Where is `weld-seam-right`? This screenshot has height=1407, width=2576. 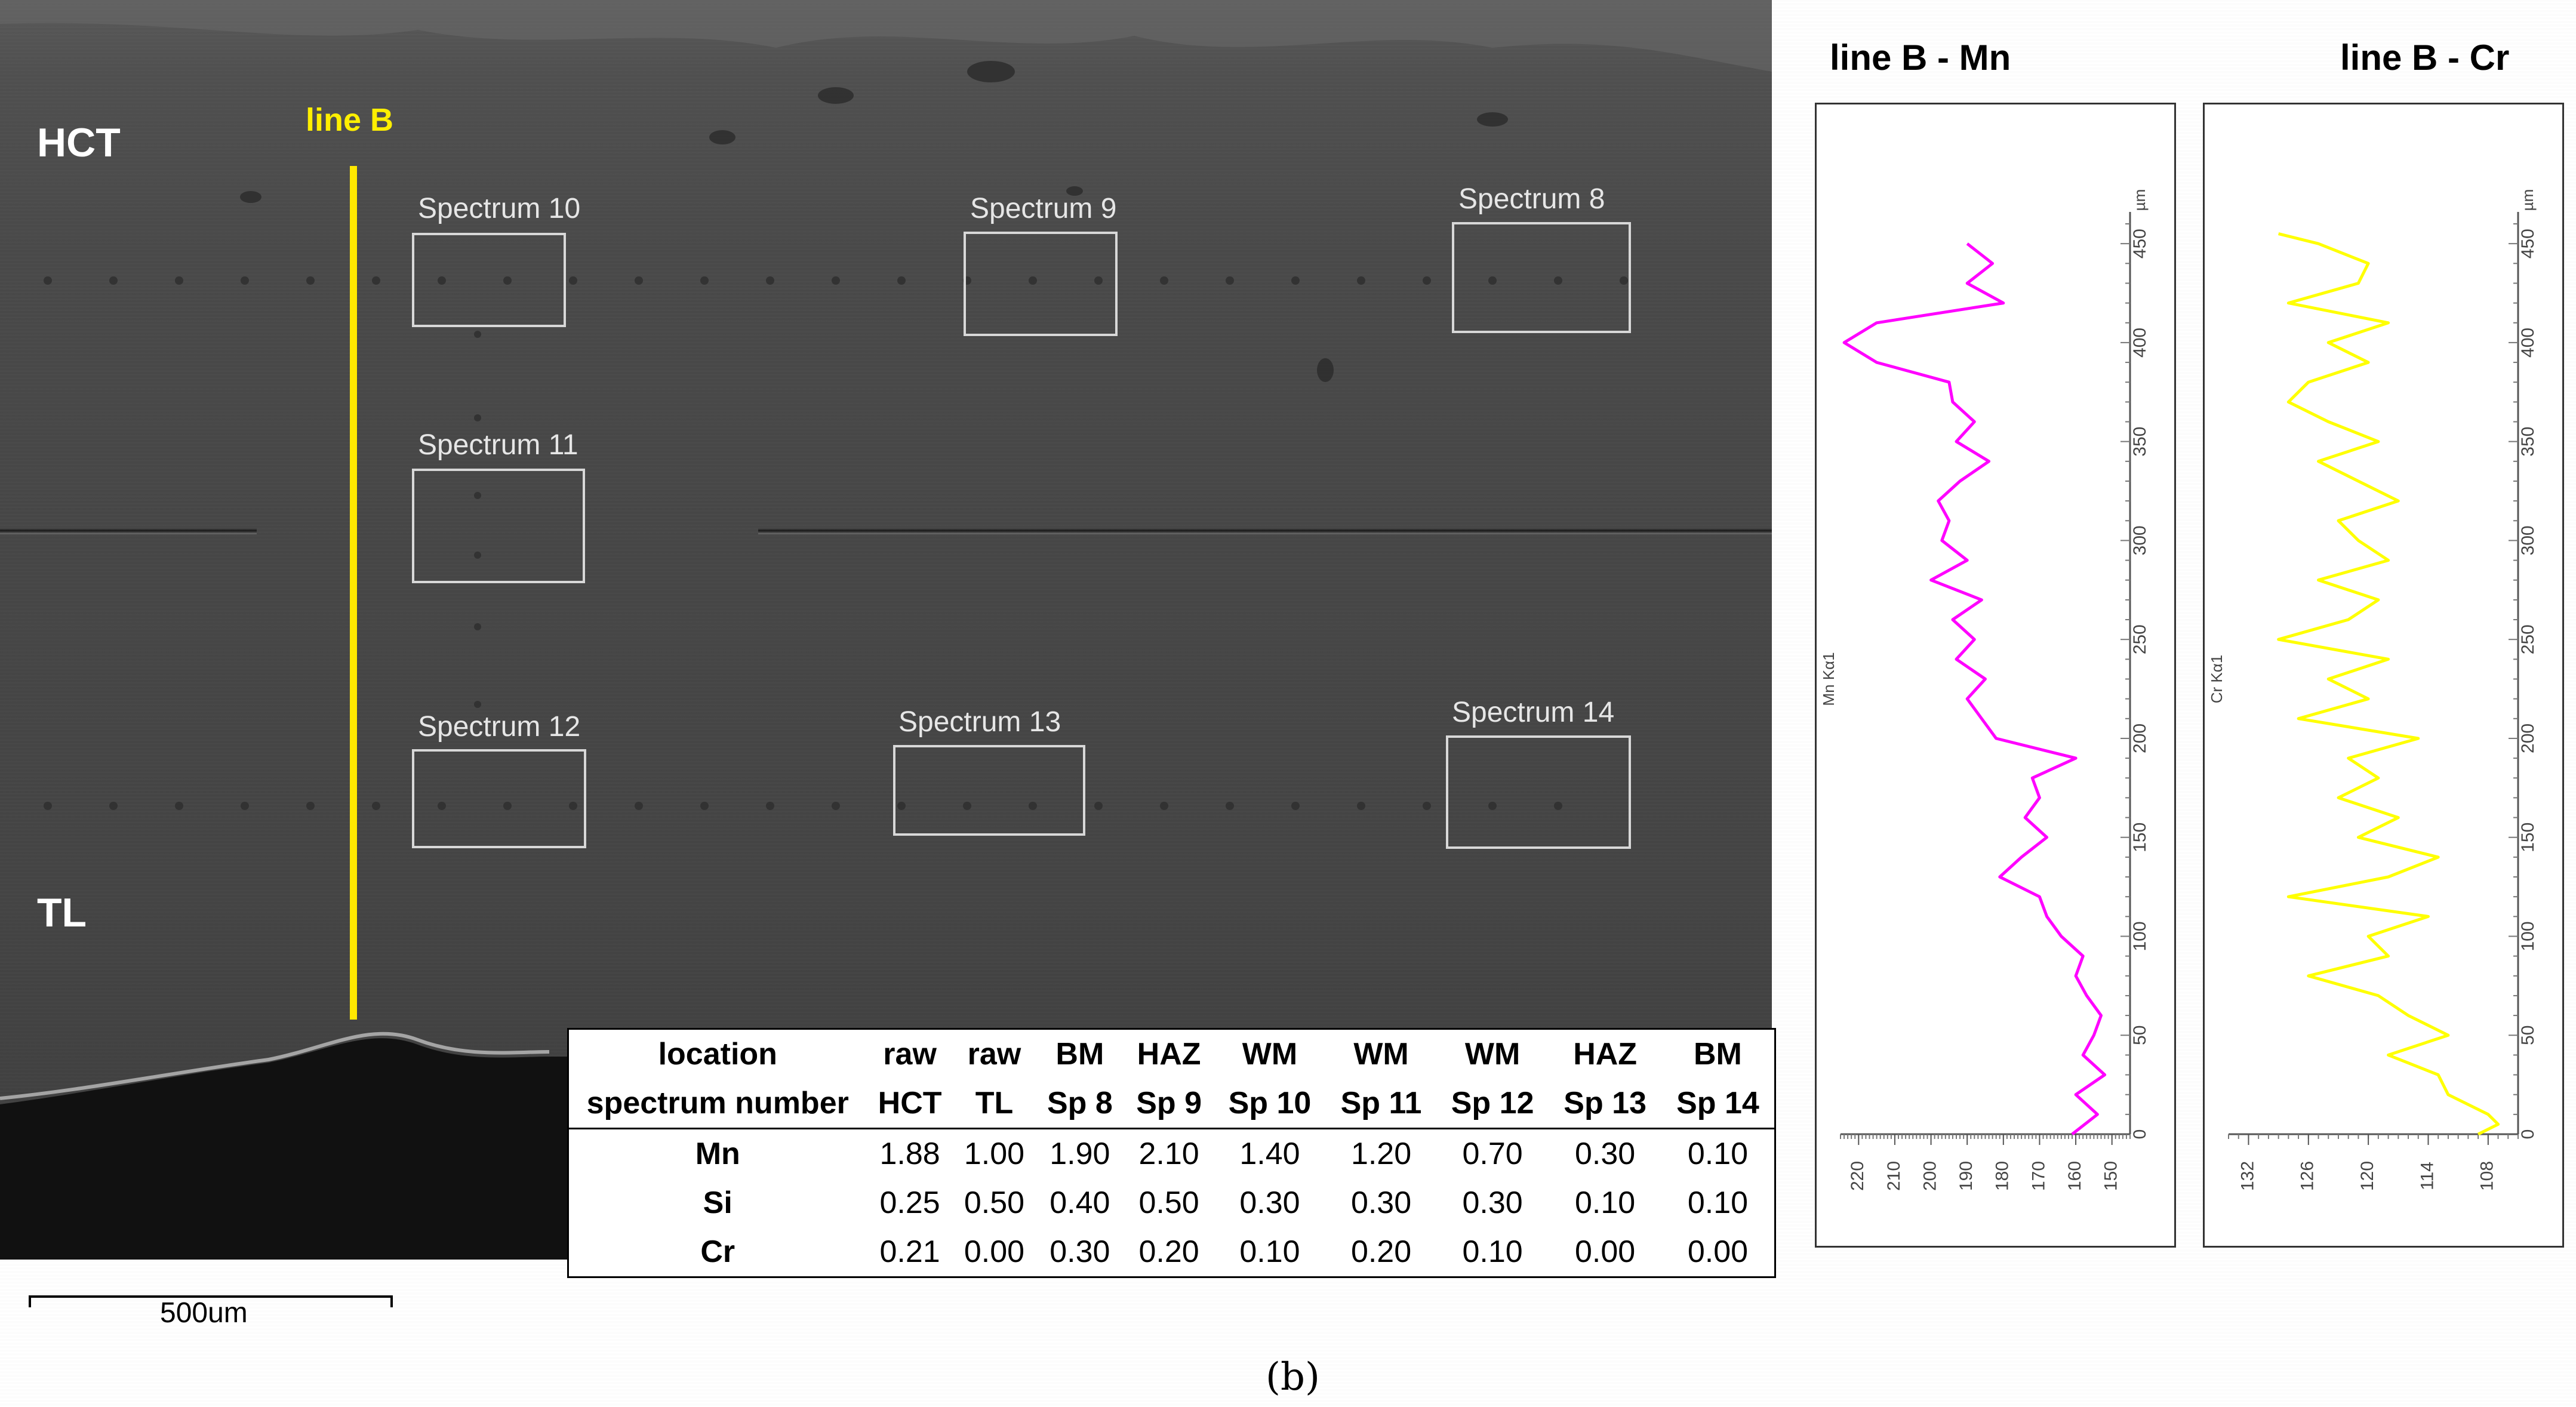
weld-seam-right is located at coordinates (1265, 531).